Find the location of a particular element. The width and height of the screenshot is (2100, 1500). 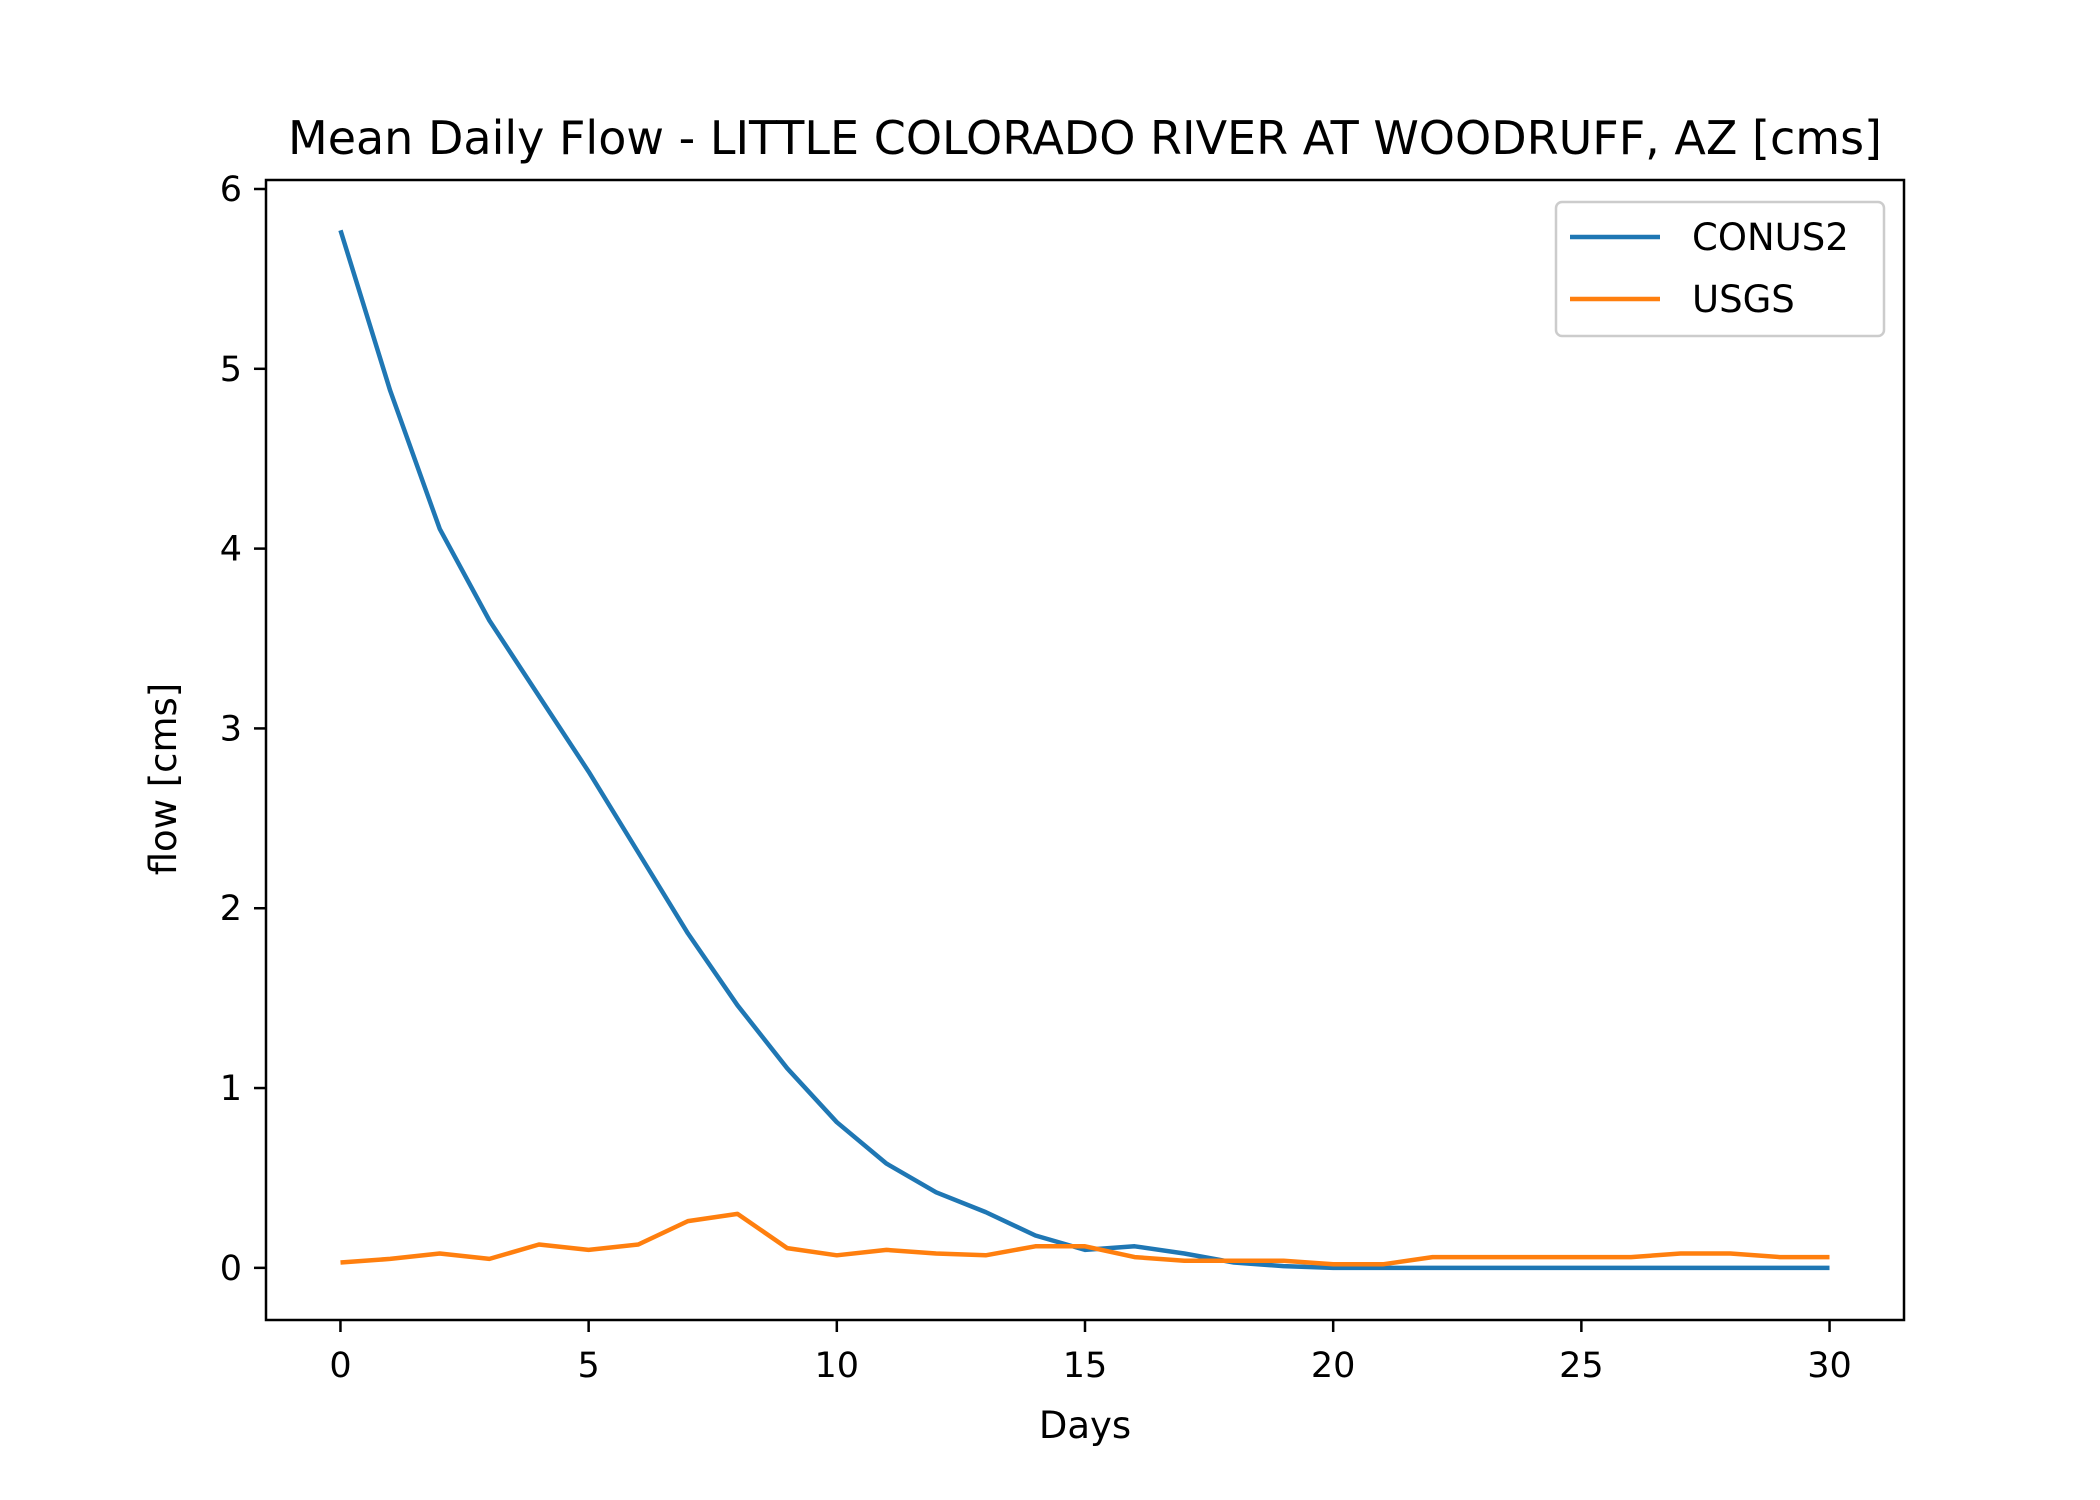

x-tick-label: 10 is located at coordinates (837, 1366).